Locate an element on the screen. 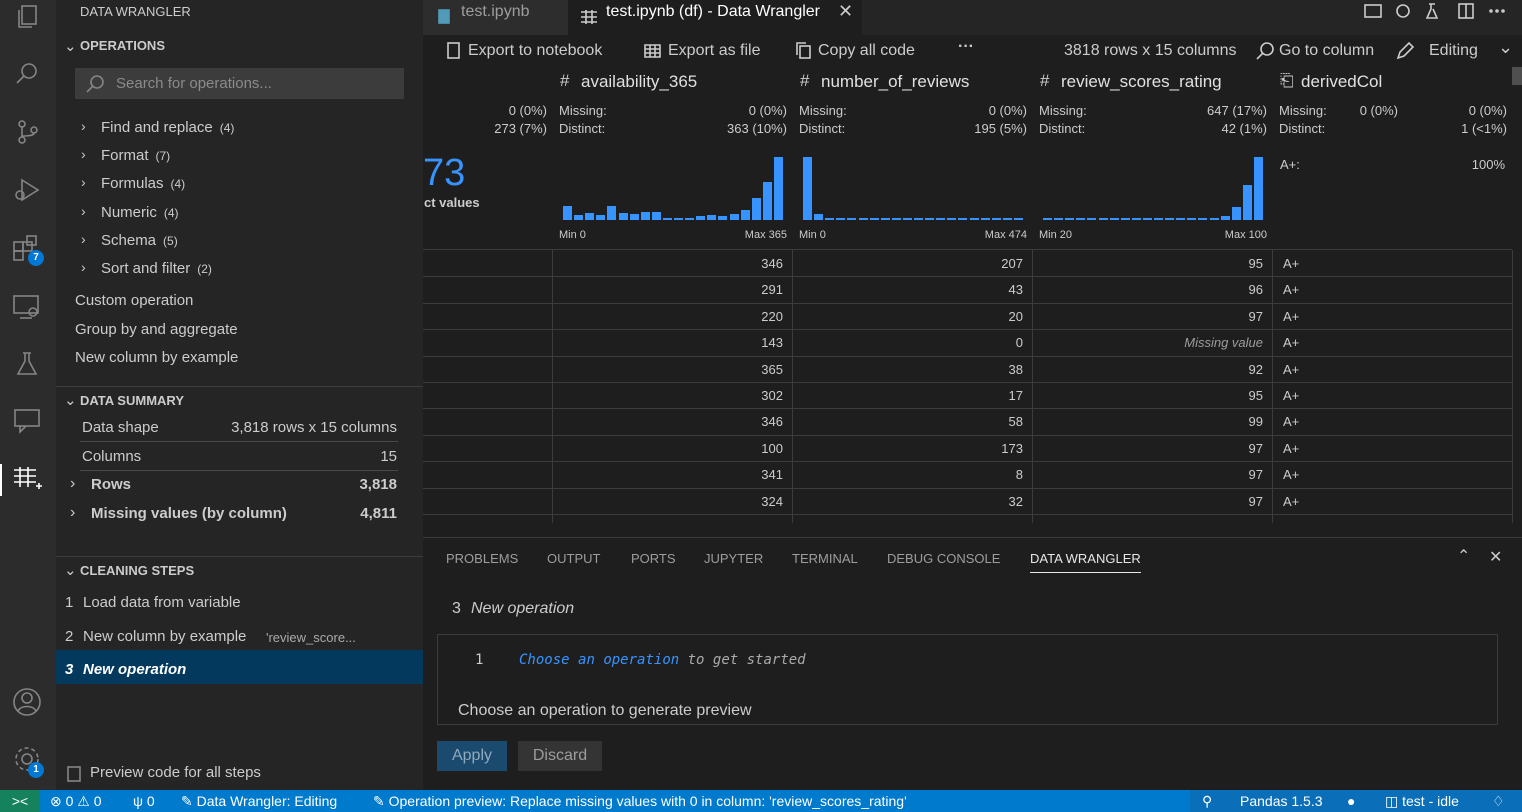 This screenshot has width=1522, height=812. go-to-column-button: Go to column is located at coordinates (1327, 50).